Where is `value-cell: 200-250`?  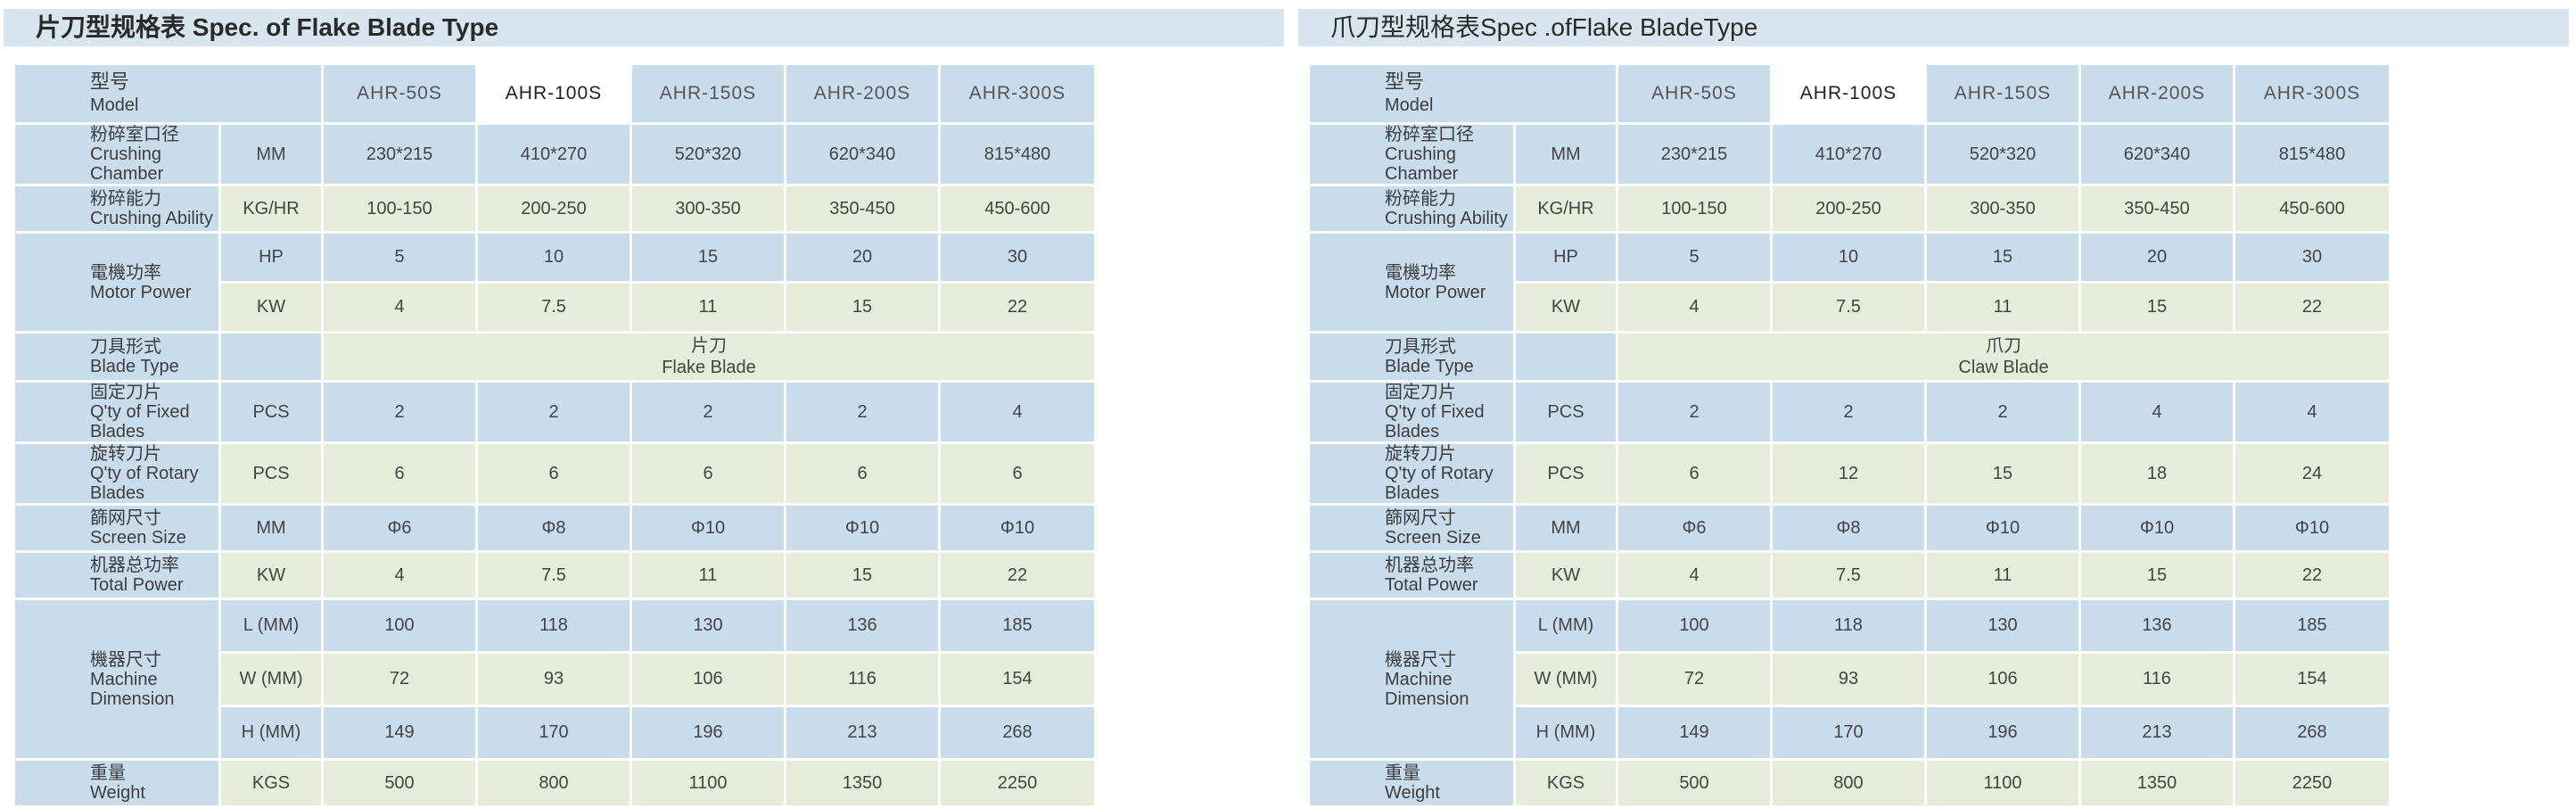 value-cell: 200-250 is located at coordinates (554, 209).